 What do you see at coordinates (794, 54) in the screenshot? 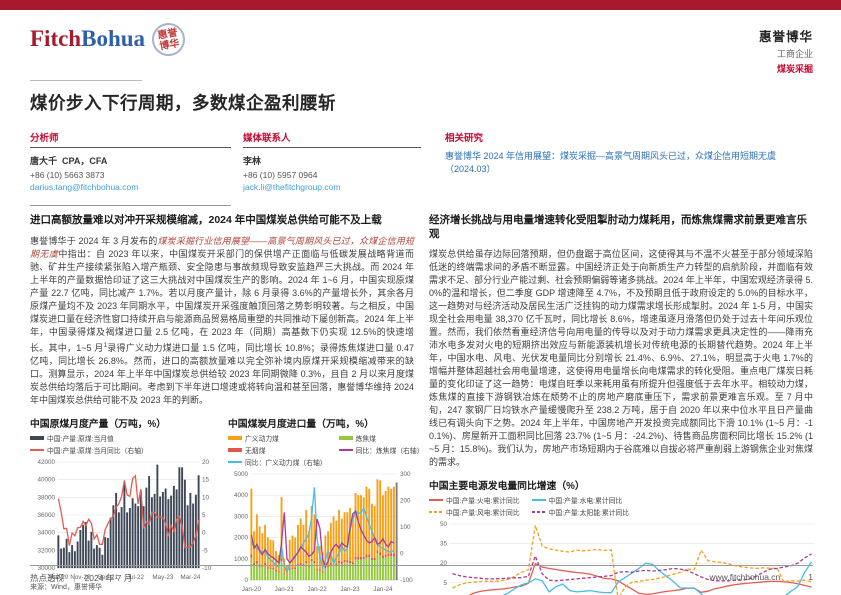
I see `sector-label: 工商企业` at bounding box center [794, 54].